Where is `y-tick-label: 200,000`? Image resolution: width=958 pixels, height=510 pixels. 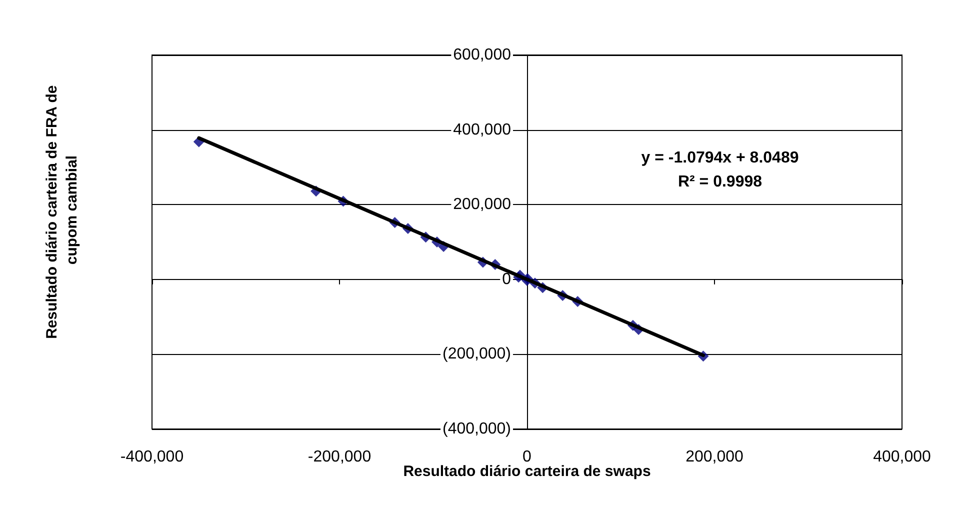
y-tick-label: 200,000 is located at coordinates (482, 205).